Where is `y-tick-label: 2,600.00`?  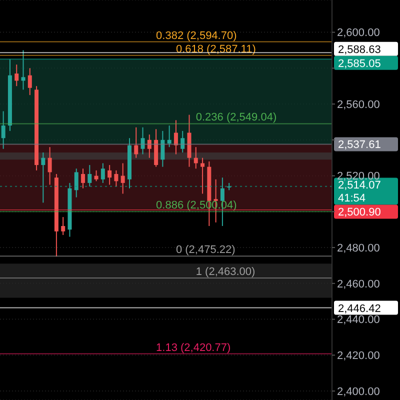 y-tick-label: 2,600.00 is located at coordinates (358, 33).